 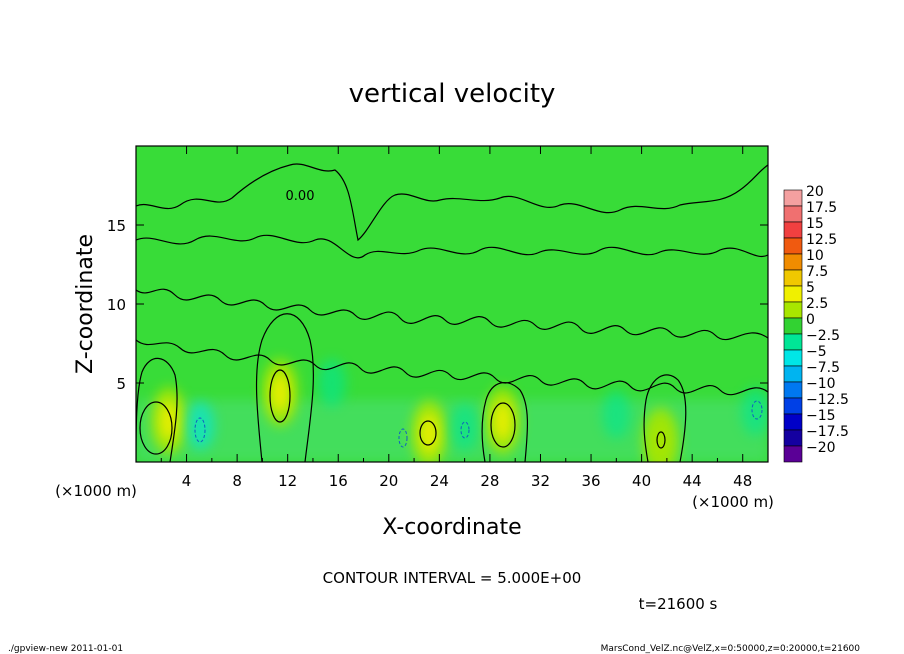 What do you see at coordinates (810, 288) in the screenshot?
I see `colorbar-label: 5` at bounding box center [810, 288].